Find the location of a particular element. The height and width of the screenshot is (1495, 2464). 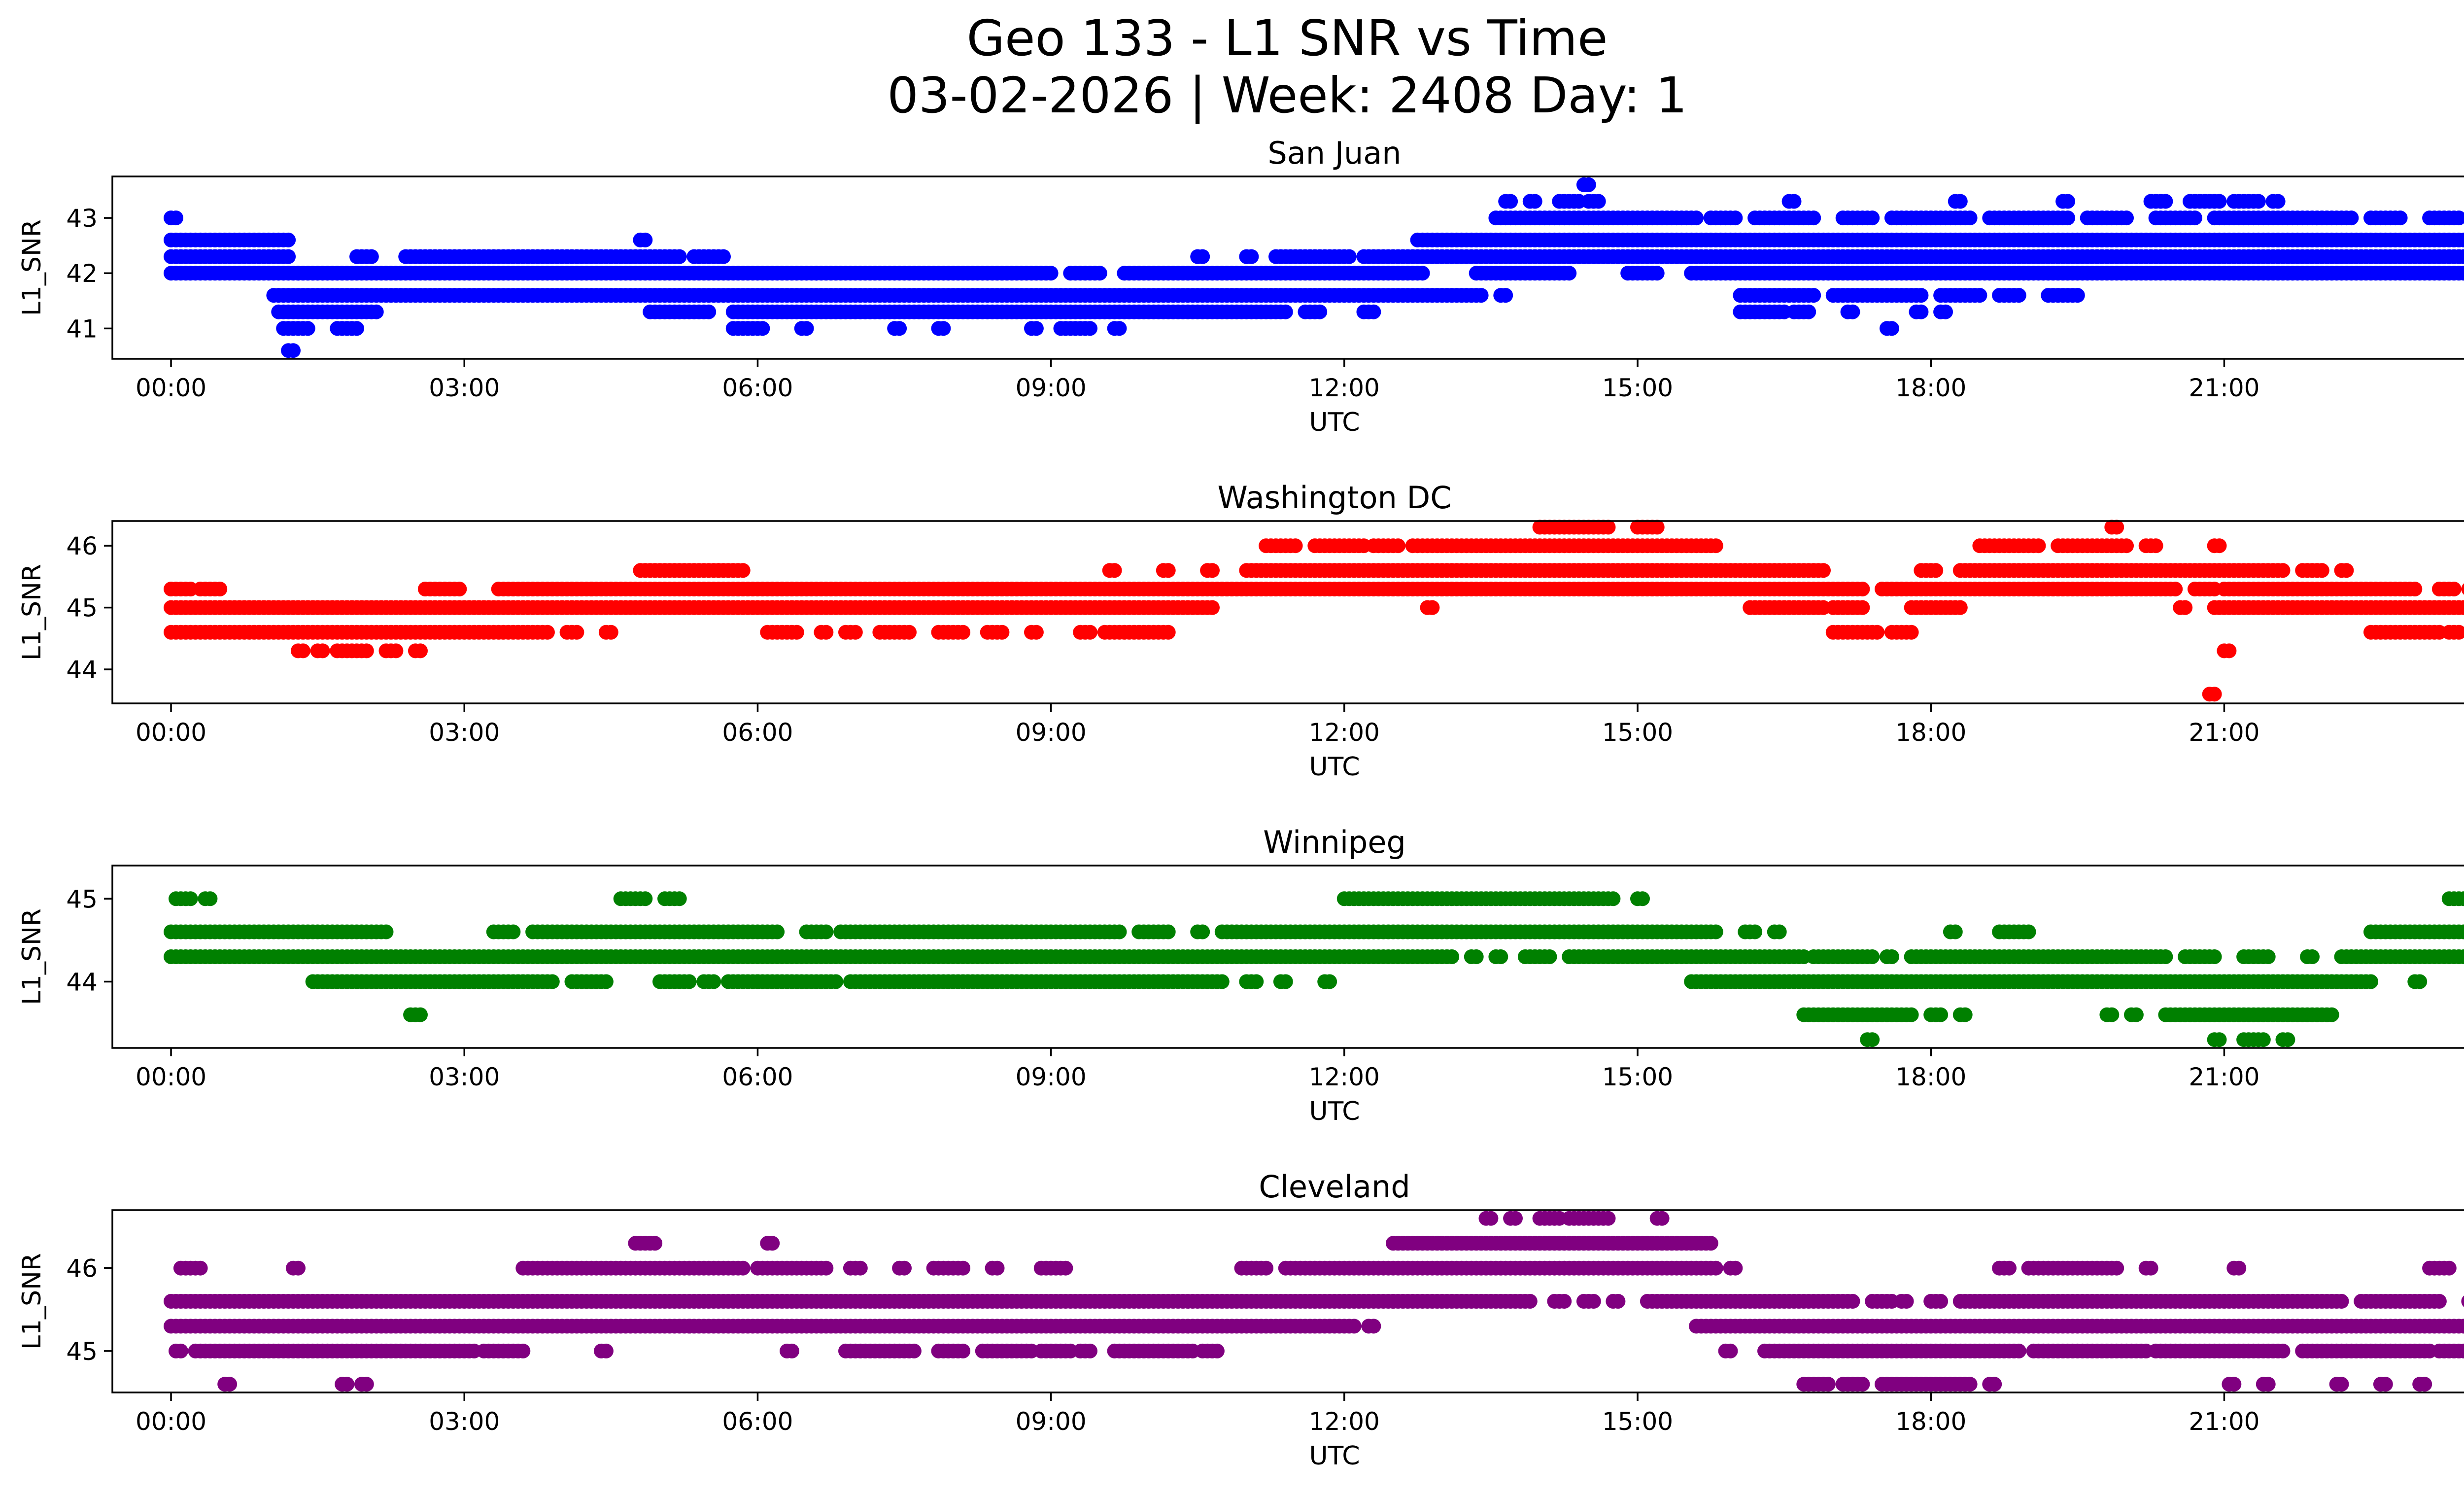

subplot-title-cleveland: Cleveland is located at coordinates (1334, 1187).